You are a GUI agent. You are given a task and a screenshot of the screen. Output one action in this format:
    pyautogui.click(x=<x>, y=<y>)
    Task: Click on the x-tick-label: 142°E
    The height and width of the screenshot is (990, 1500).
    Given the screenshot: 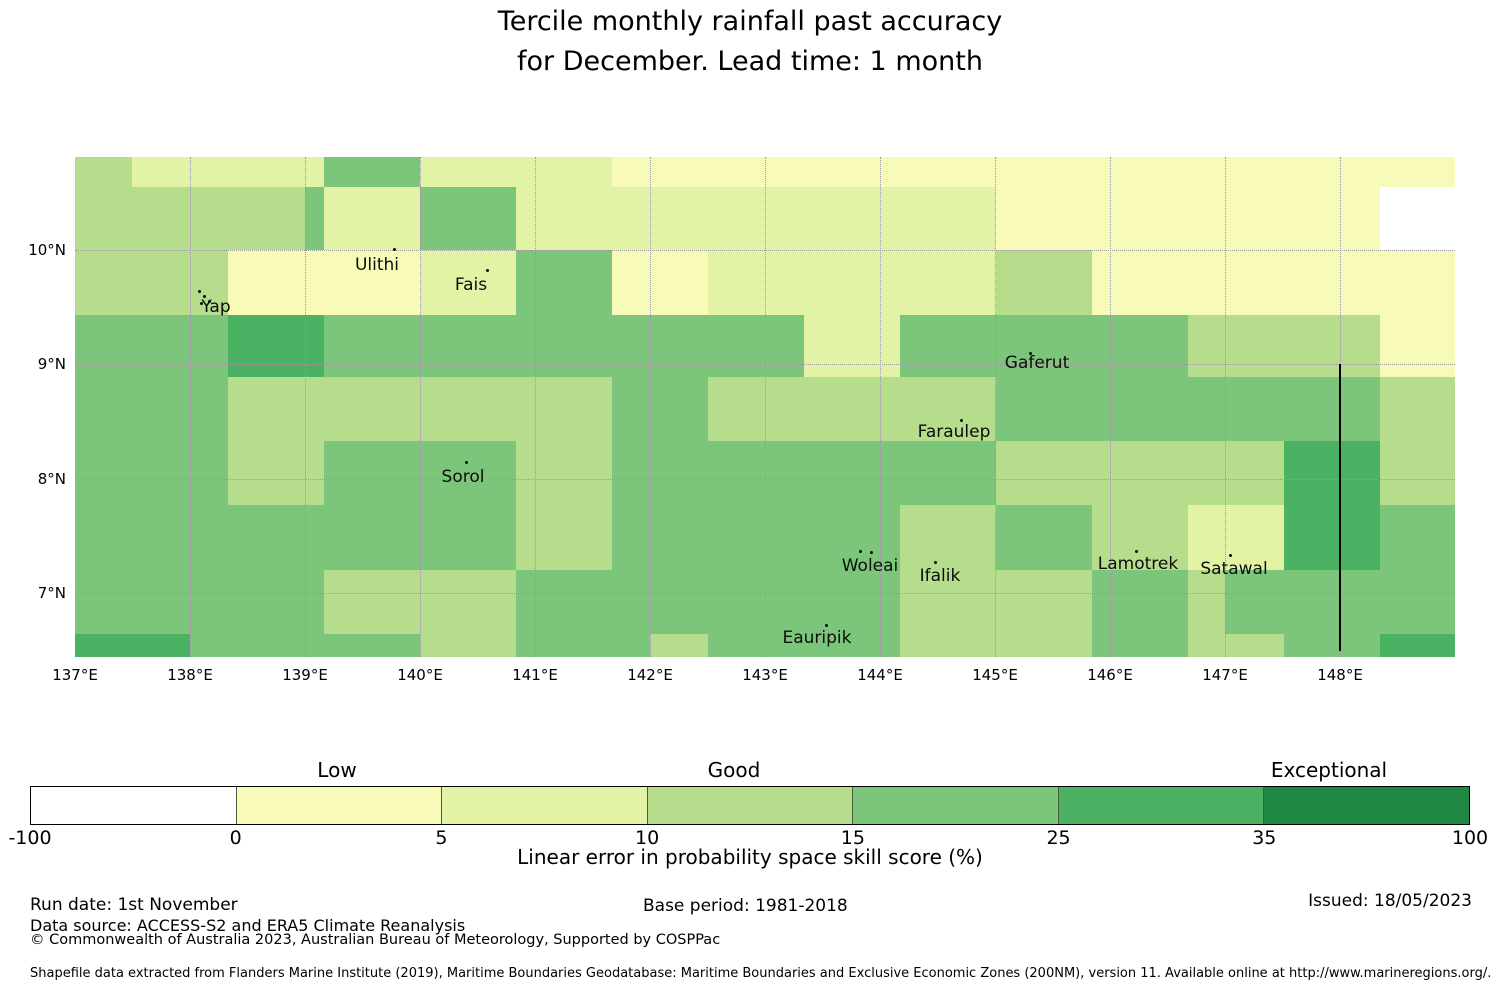 What is the action you would take?
    pyautogui.click(x=650, y=675)
    